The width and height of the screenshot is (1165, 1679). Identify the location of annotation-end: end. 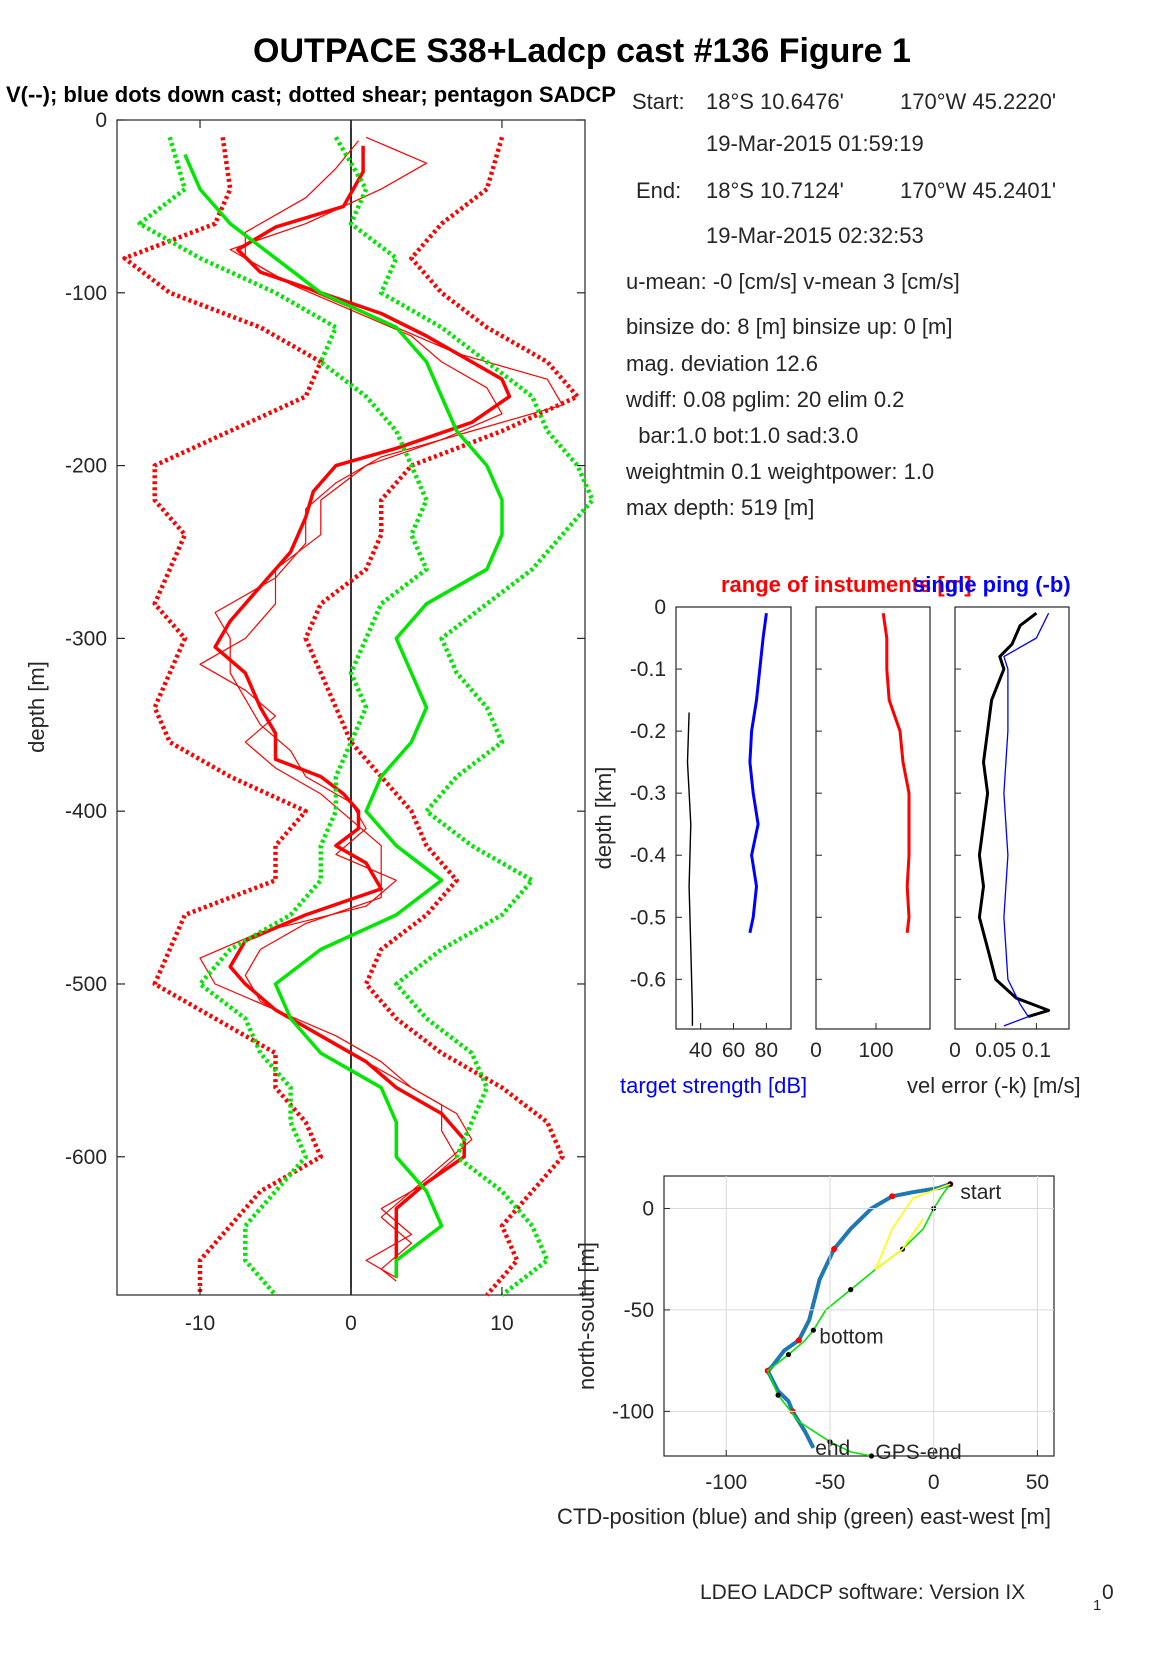
(832, 1448).